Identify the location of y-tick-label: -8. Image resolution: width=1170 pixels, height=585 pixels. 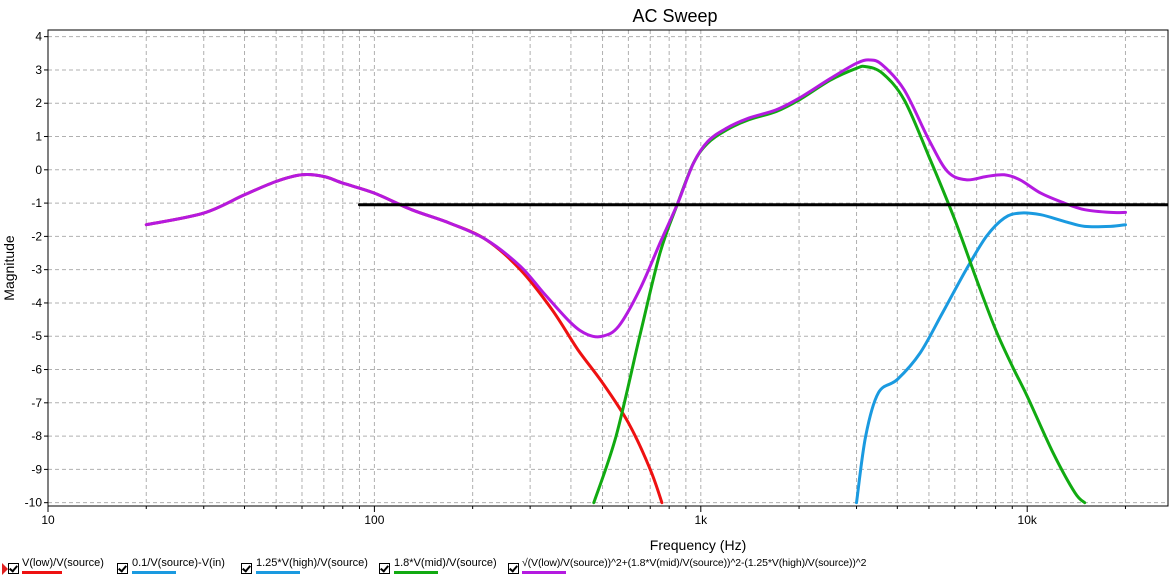
(36, 436).